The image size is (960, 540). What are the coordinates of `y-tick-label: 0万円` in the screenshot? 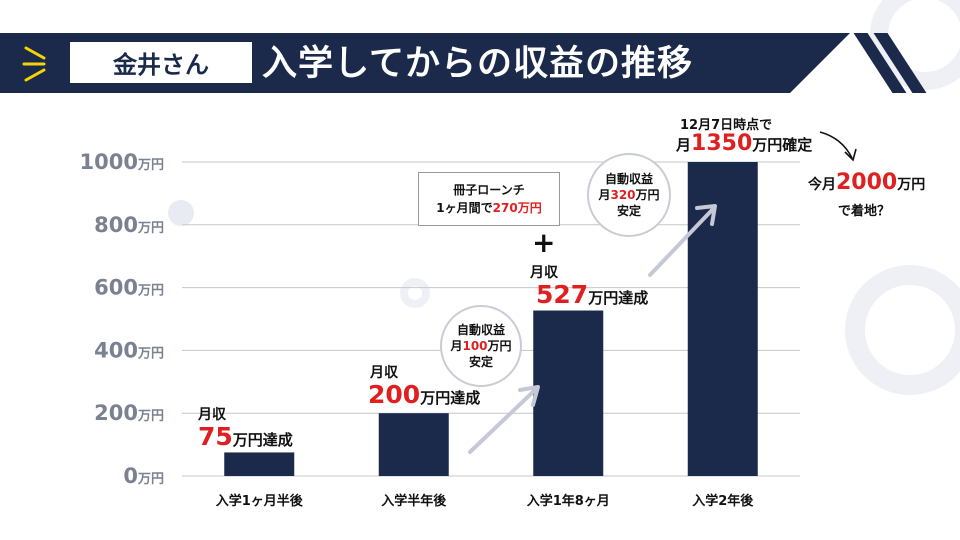 It's located at (143, 476).